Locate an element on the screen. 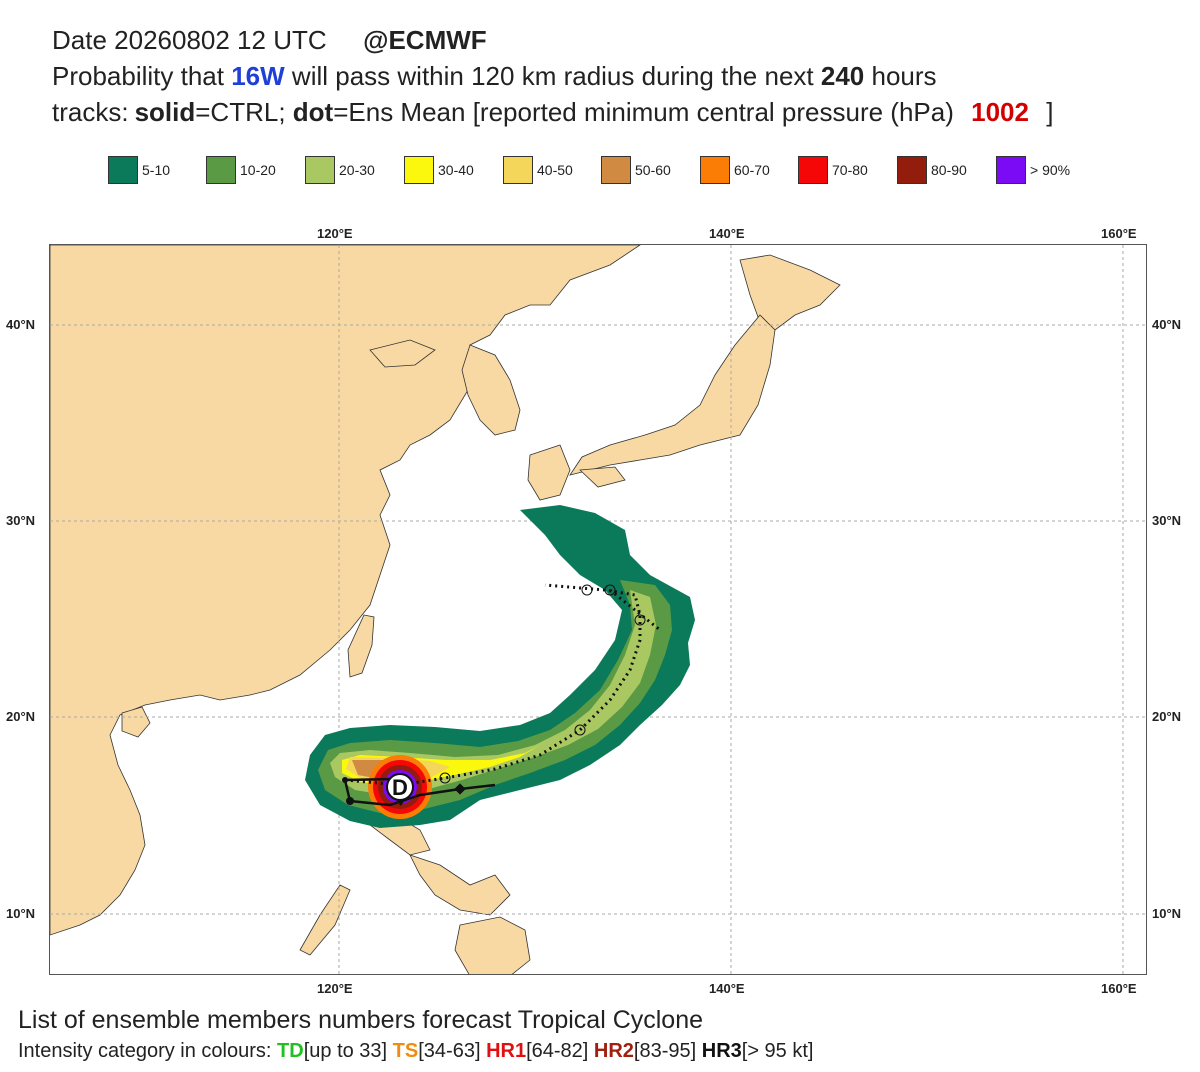 Image resolution: width=1200 pixels, height=1072 pixels. legend-item: > 90% is located at coordinates (1033, 170).